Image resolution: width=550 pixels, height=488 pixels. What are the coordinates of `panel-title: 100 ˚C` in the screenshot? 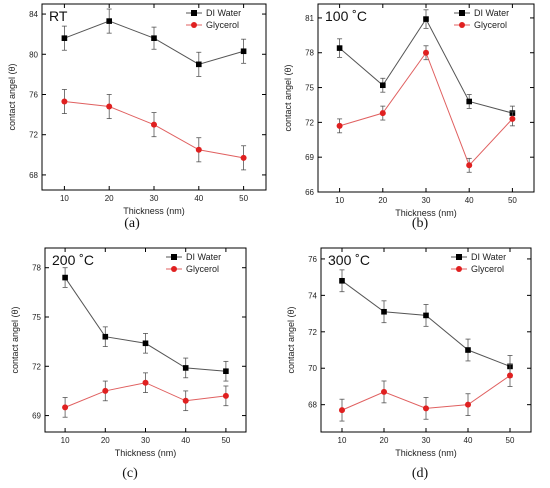 It's located at (346, 16).